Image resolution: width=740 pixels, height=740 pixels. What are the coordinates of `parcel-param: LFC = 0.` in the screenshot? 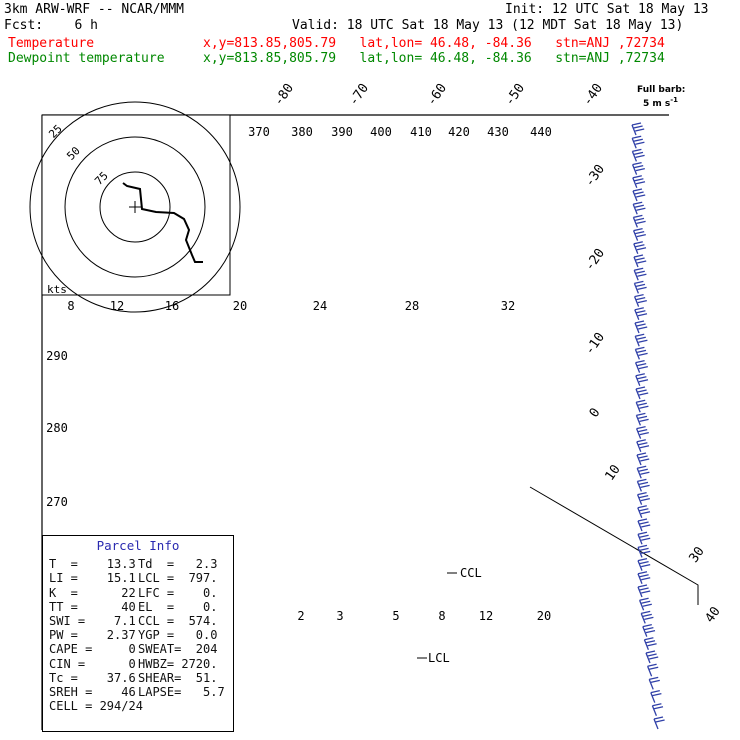 It's located at (178, 592).